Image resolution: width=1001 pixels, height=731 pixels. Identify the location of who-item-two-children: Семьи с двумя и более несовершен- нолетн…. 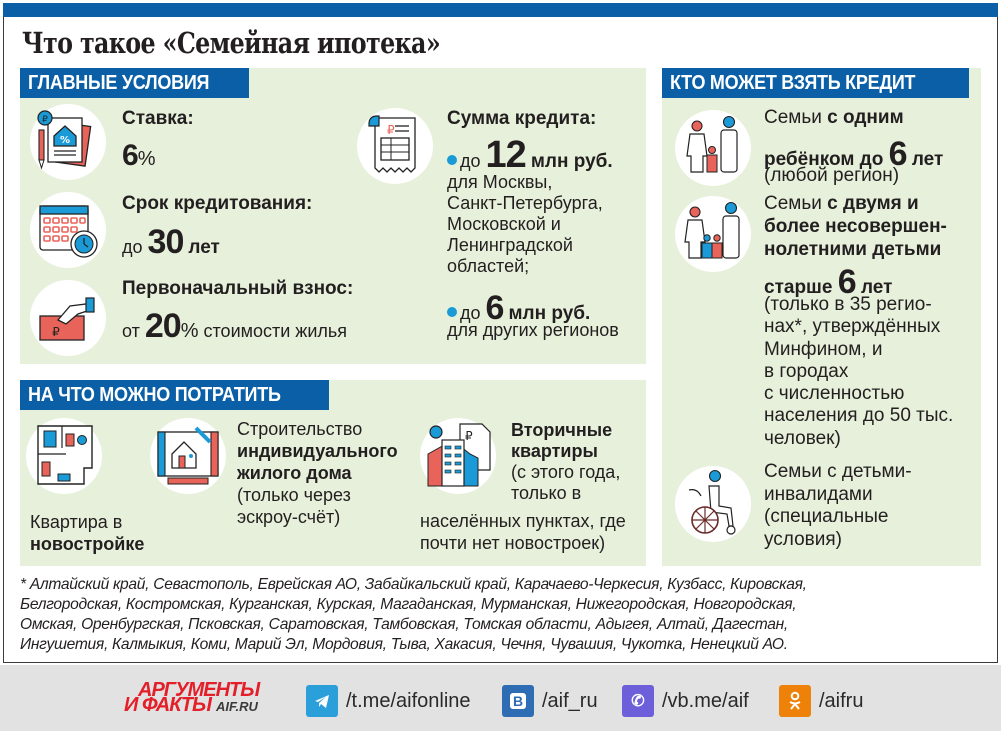
(855, 226).